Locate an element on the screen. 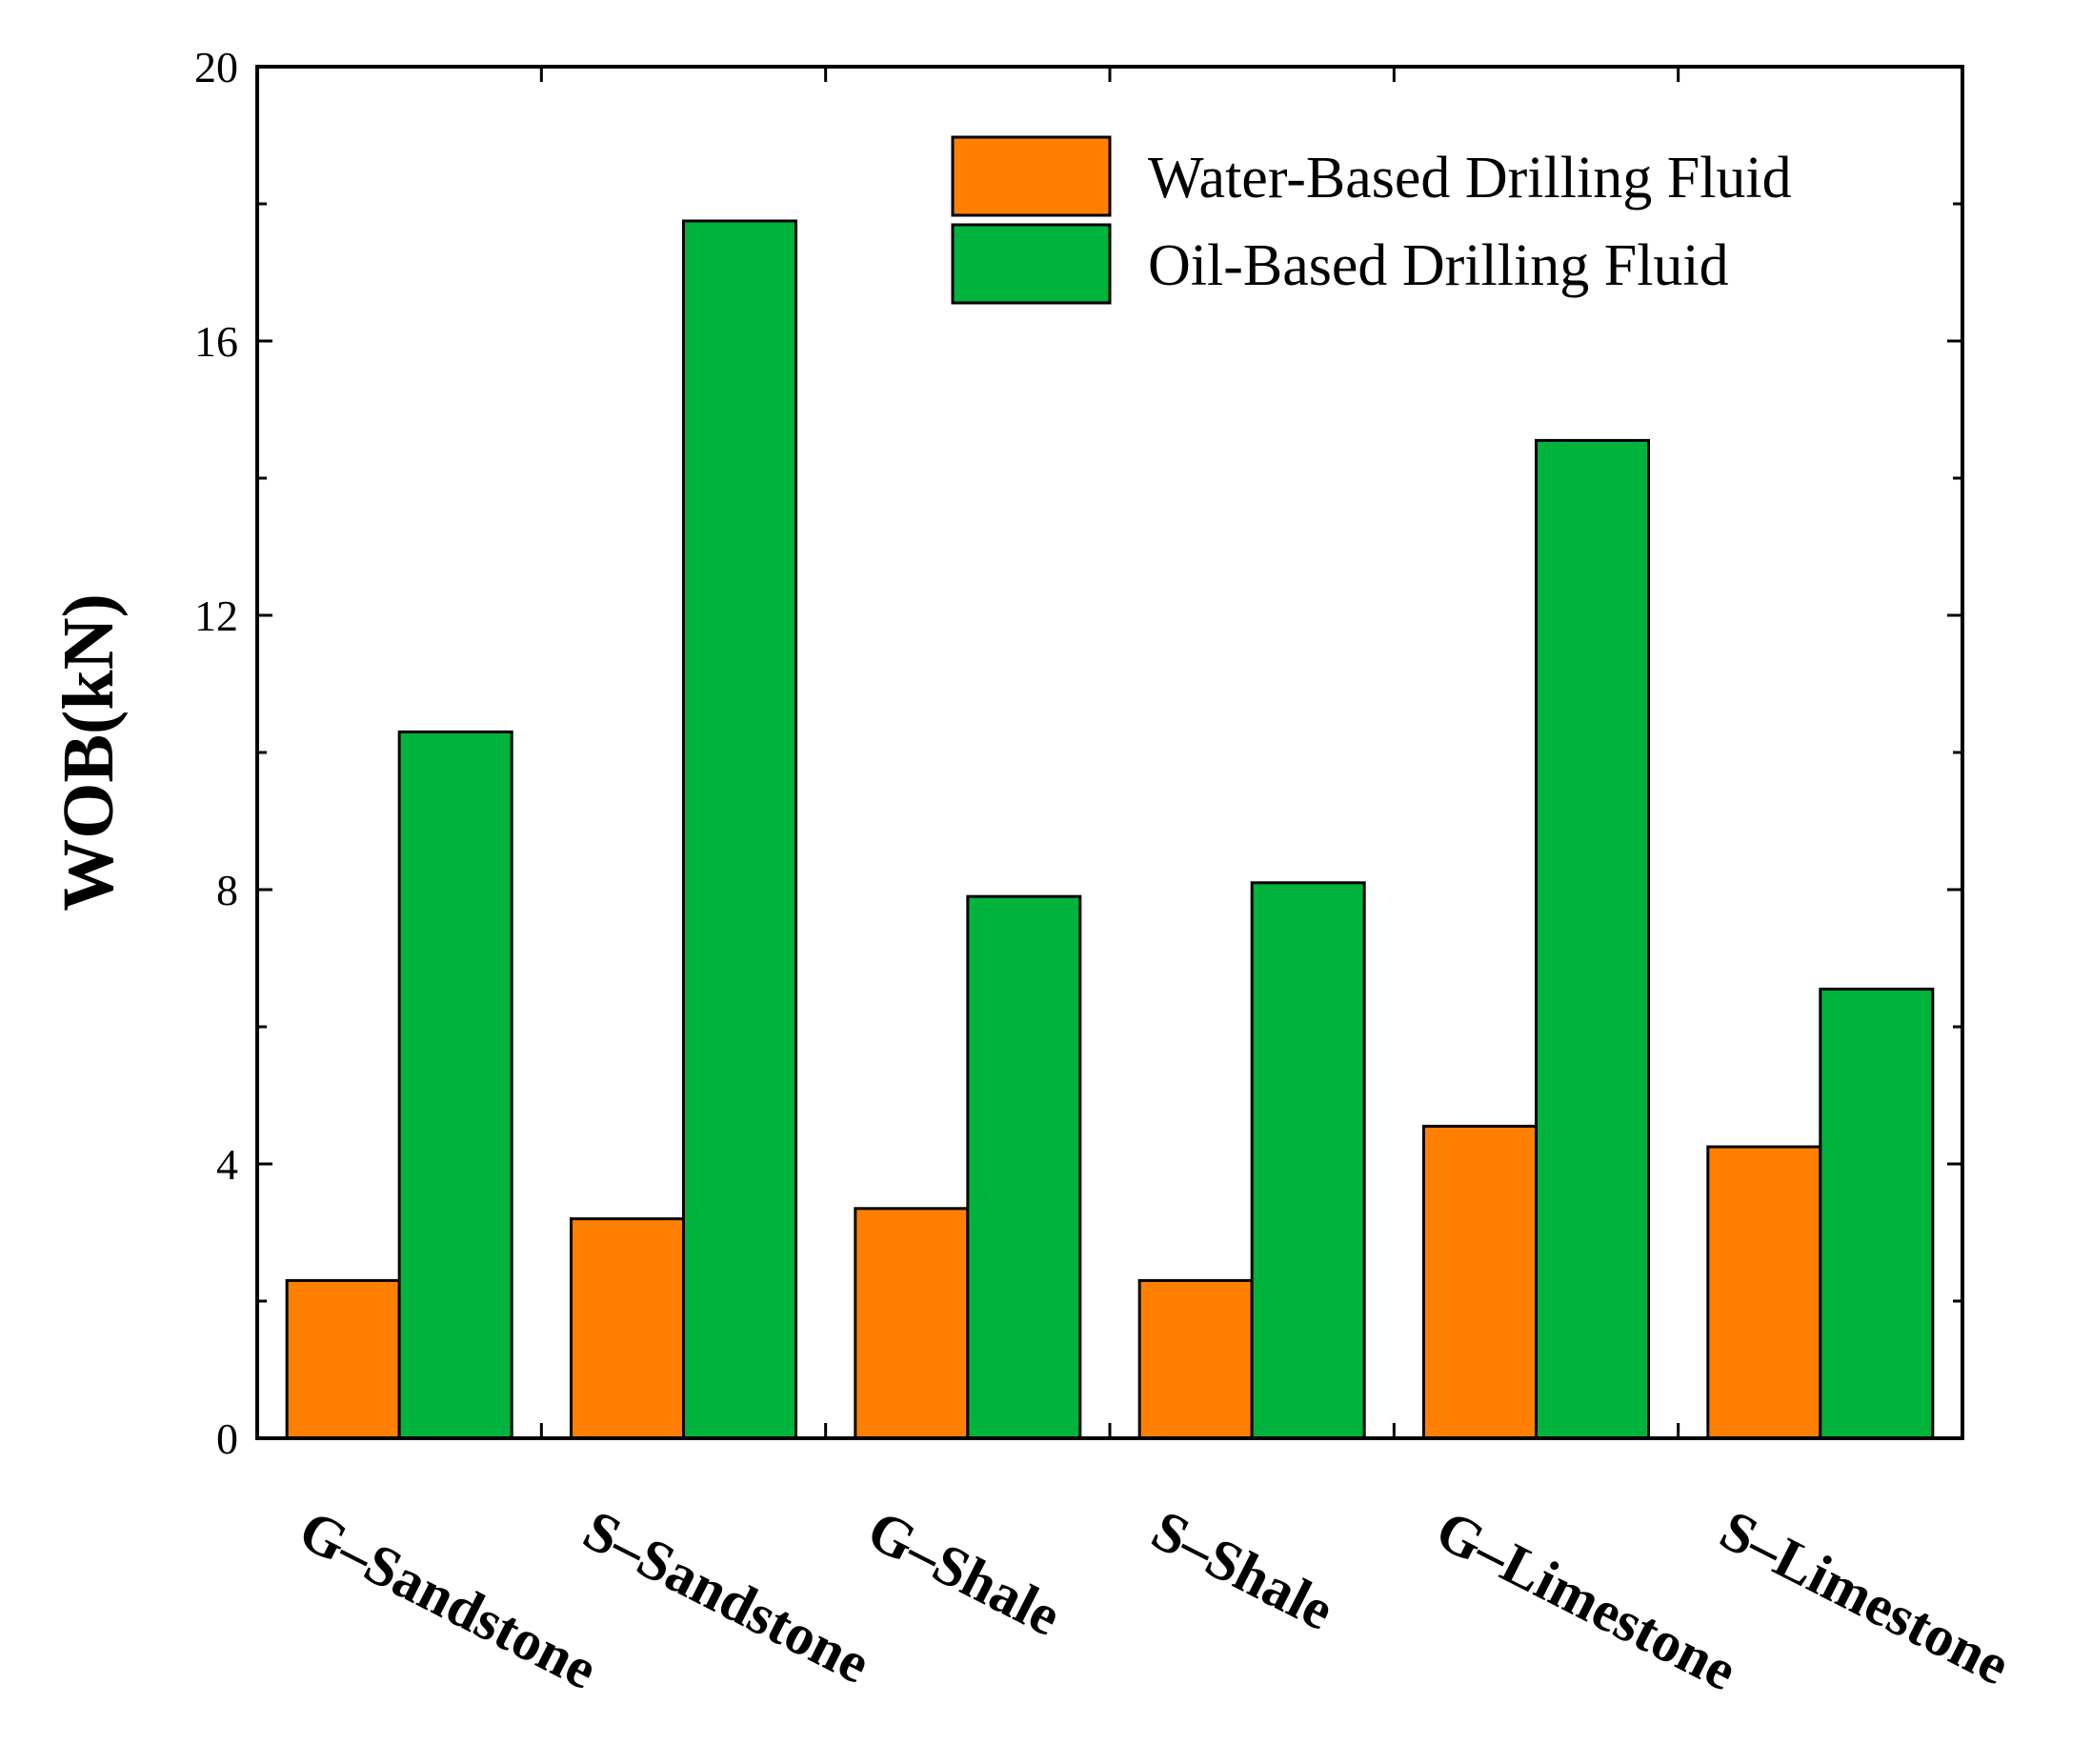 The image size is (2092, 1764). y-tick-label: 20 is located at coordinates (216, 67).